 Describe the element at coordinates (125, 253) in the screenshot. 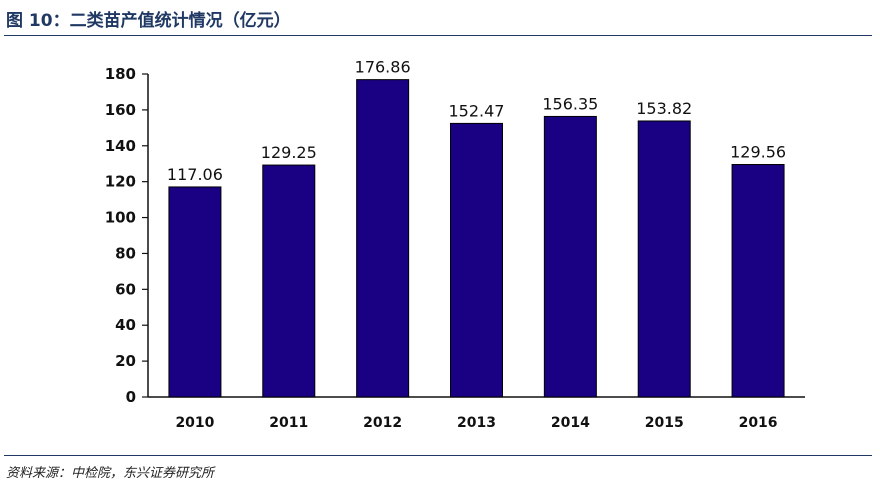

I see `y-tick-label: 80` at that location.